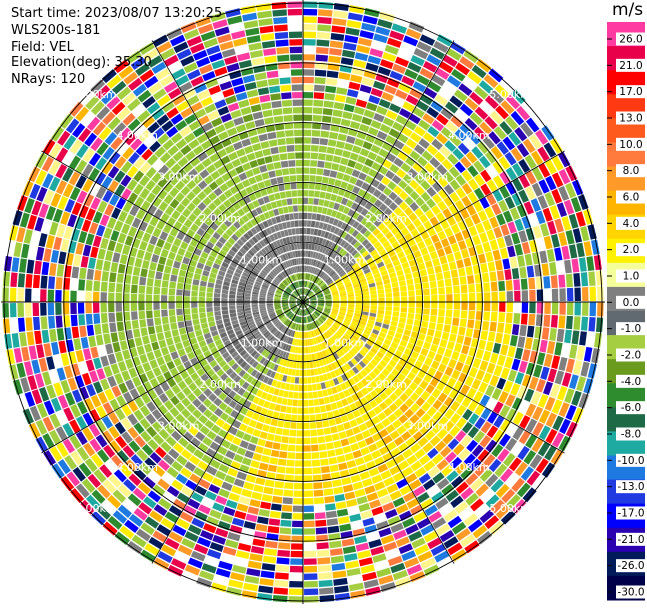  I want to click on ring-label-1-45: 1.00km, so click(345, 260).